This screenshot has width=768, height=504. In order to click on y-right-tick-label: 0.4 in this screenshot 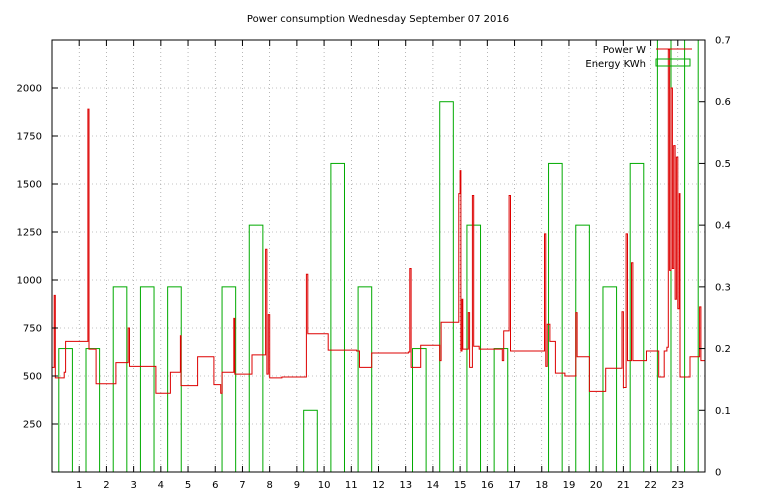, I will do `click(723, 226)`.